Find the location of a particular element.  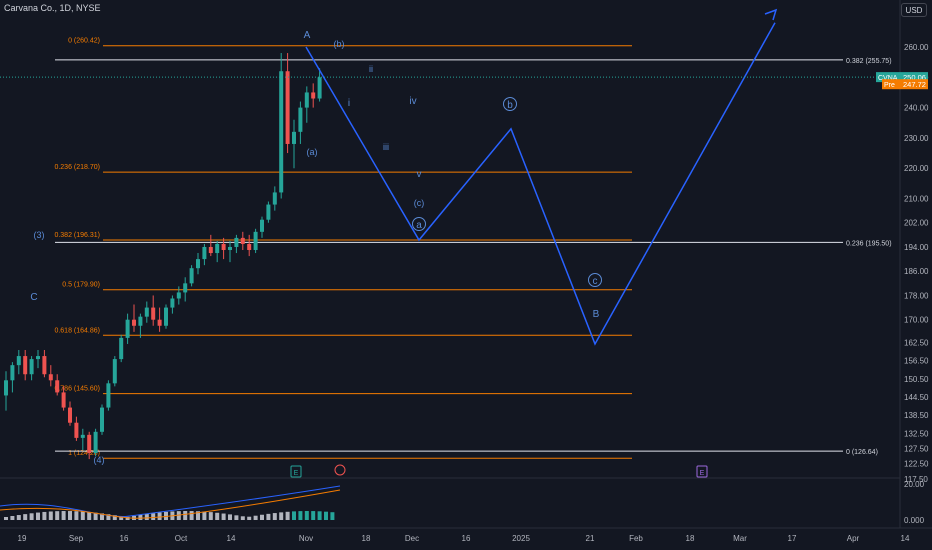

price-tick-label: 210.00 is located at coordinates (916, 199).